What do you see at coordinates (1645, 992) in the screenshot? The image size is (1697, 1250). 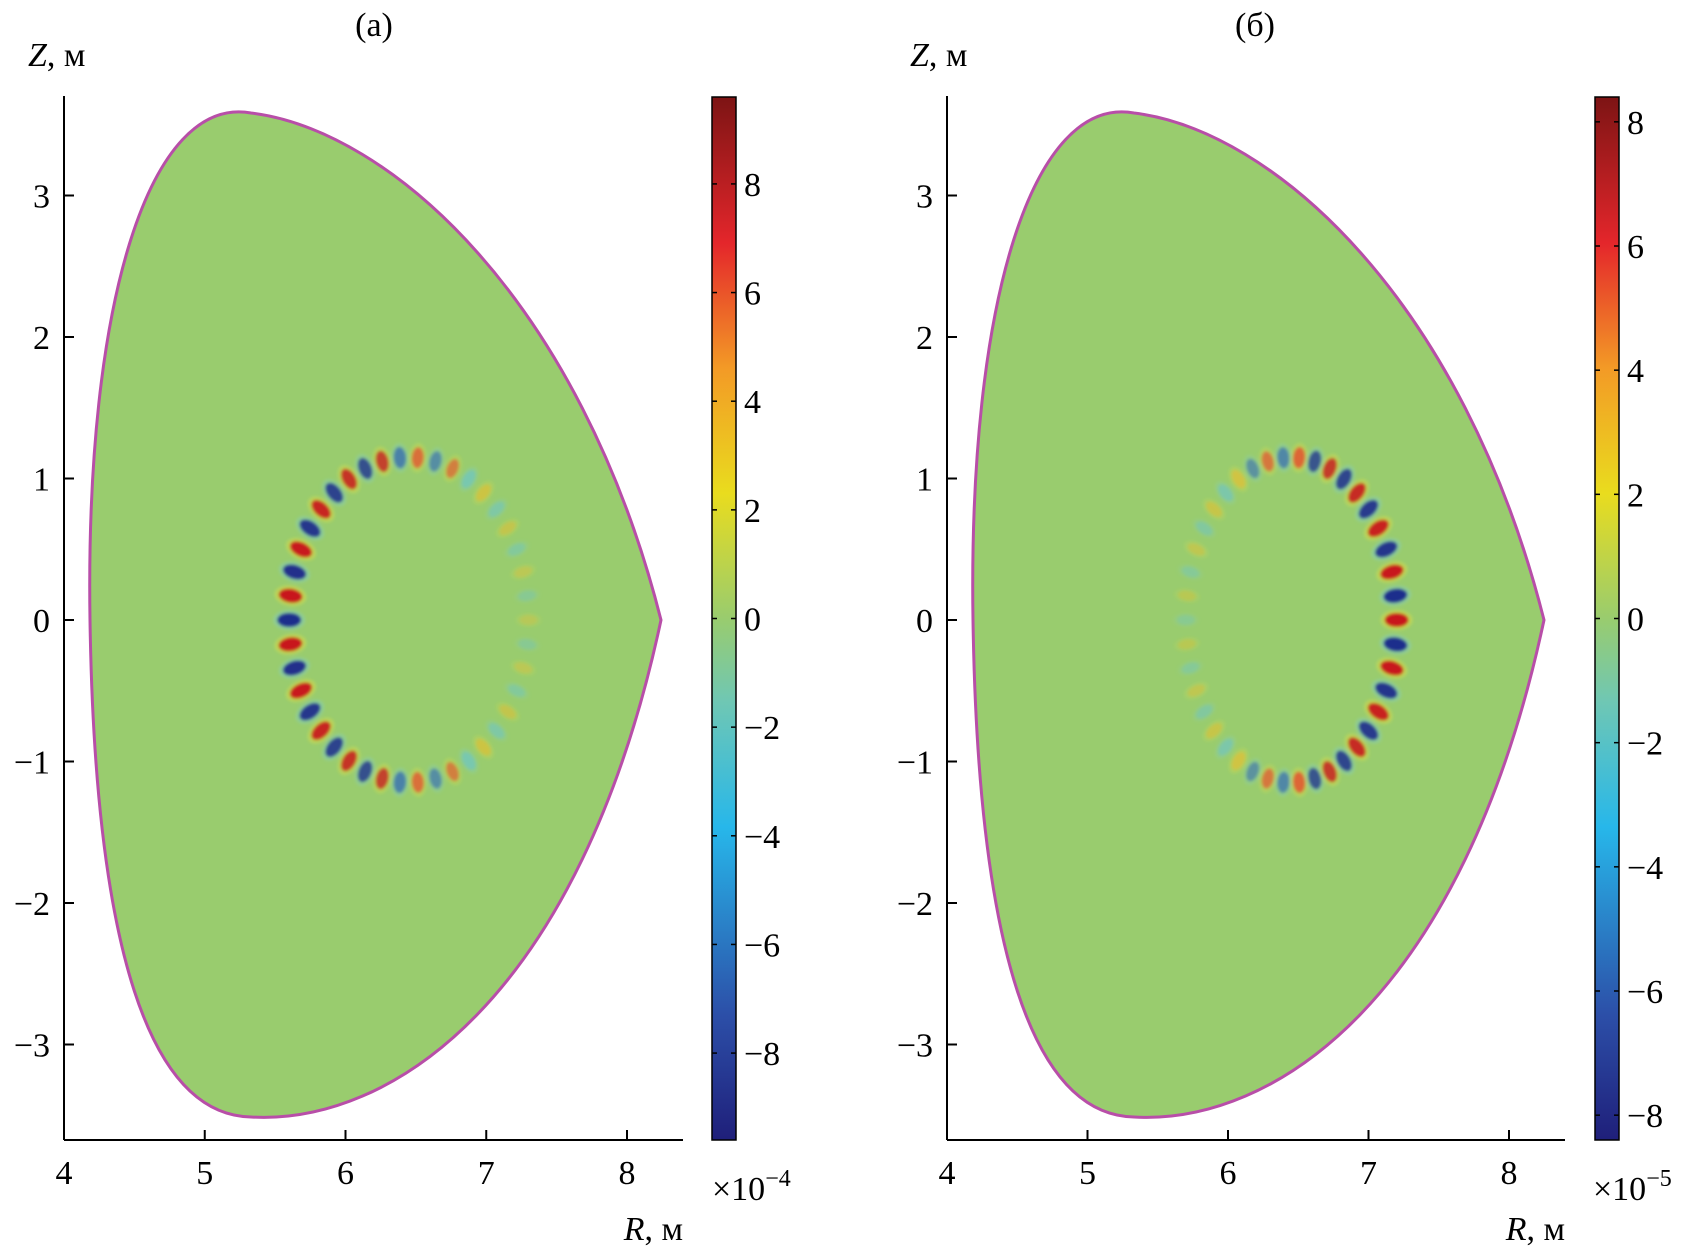 I see `colorbar-tick-label: −6` at bounding box center [1645, 992].